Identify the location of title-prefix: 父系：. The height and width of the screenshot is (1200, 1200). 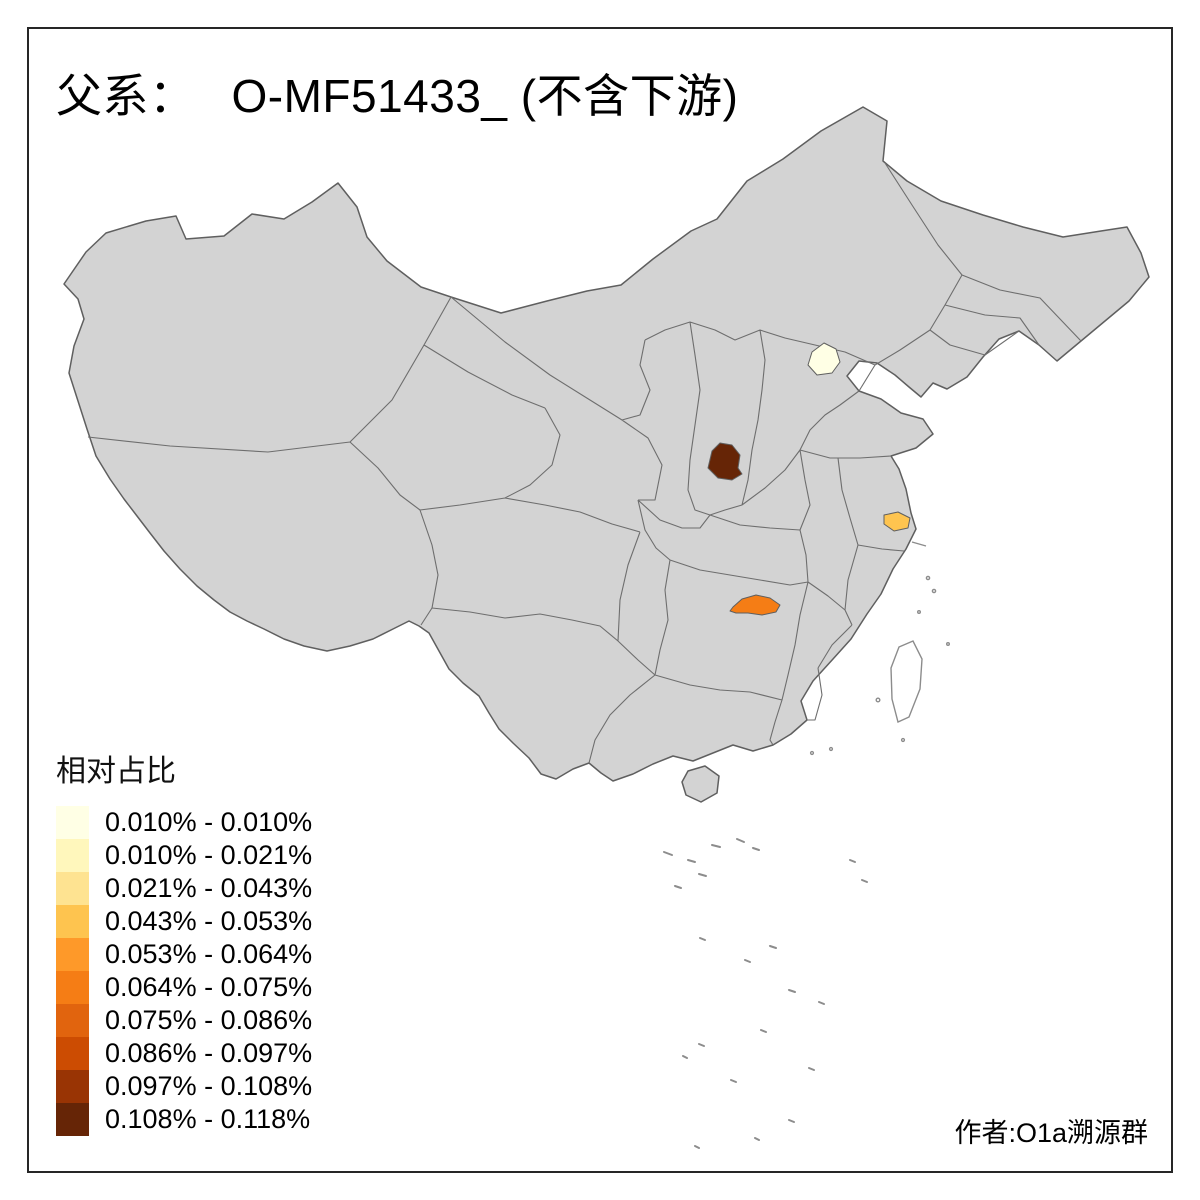
(126, 96).